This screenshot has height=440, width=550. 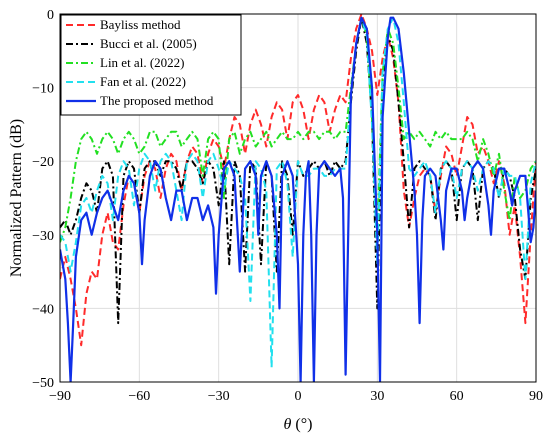 I want to click on x-tick-label: −90, so click(x=60, y=396).